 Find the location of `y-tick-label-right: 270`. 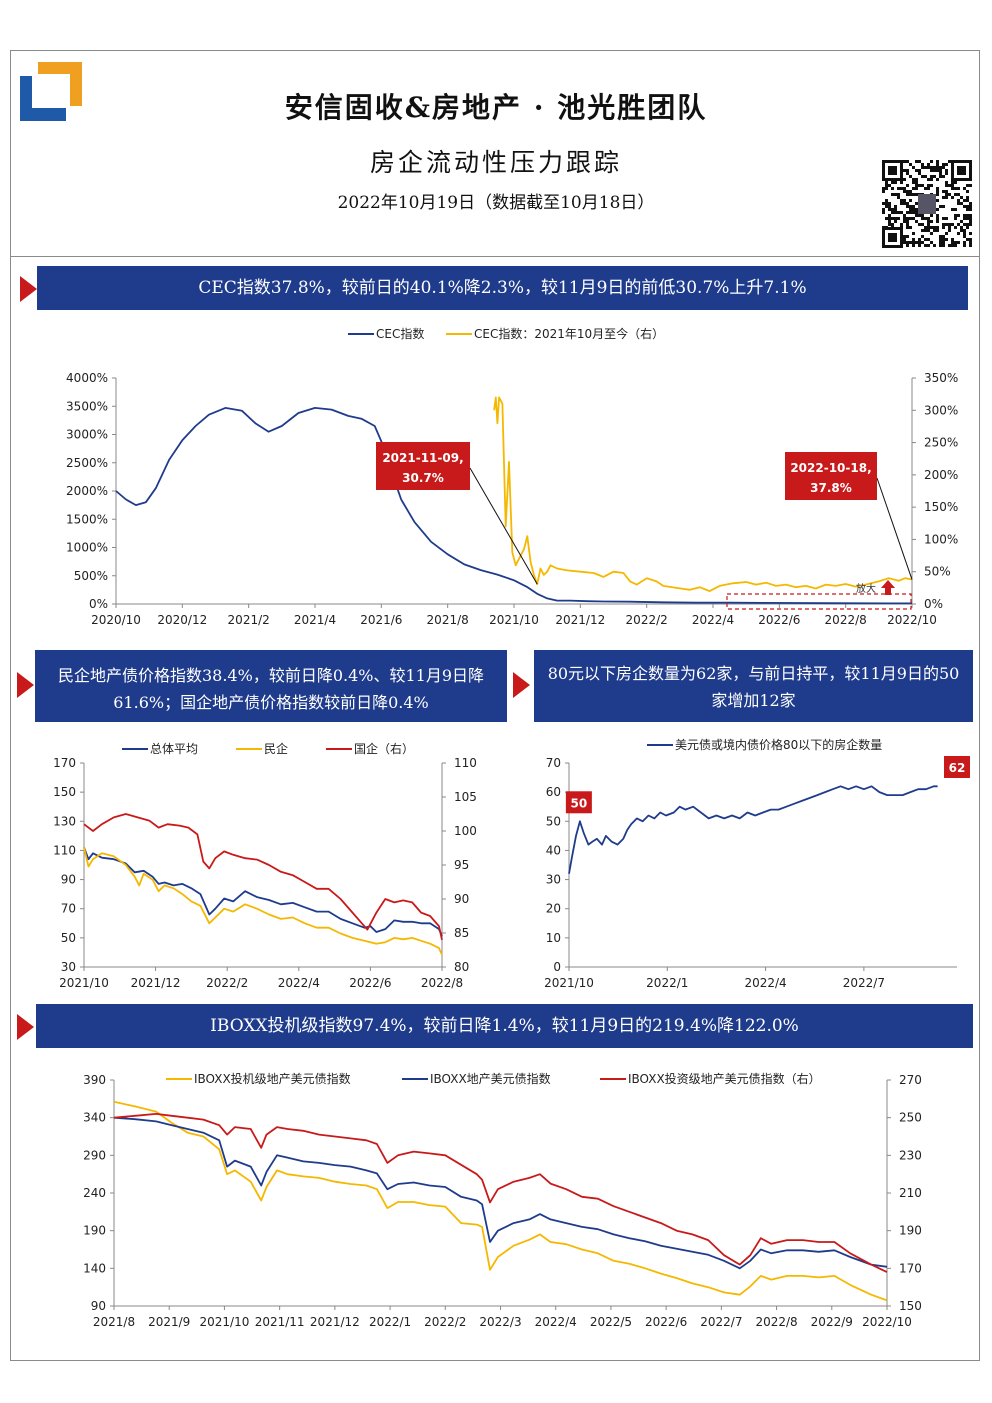

y-tick-label-right: 270 is located at coordinates (910, 1080).